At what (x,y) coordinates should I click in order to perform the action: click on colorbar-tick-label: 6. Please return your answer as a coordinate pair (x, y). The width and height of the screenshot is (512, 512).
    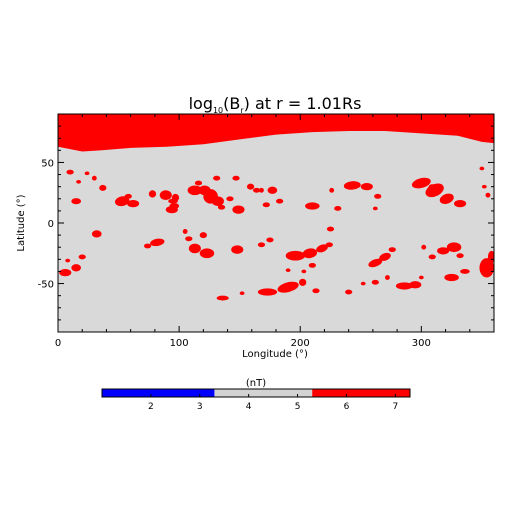
    Looking at the image, I should click on (347, 407).